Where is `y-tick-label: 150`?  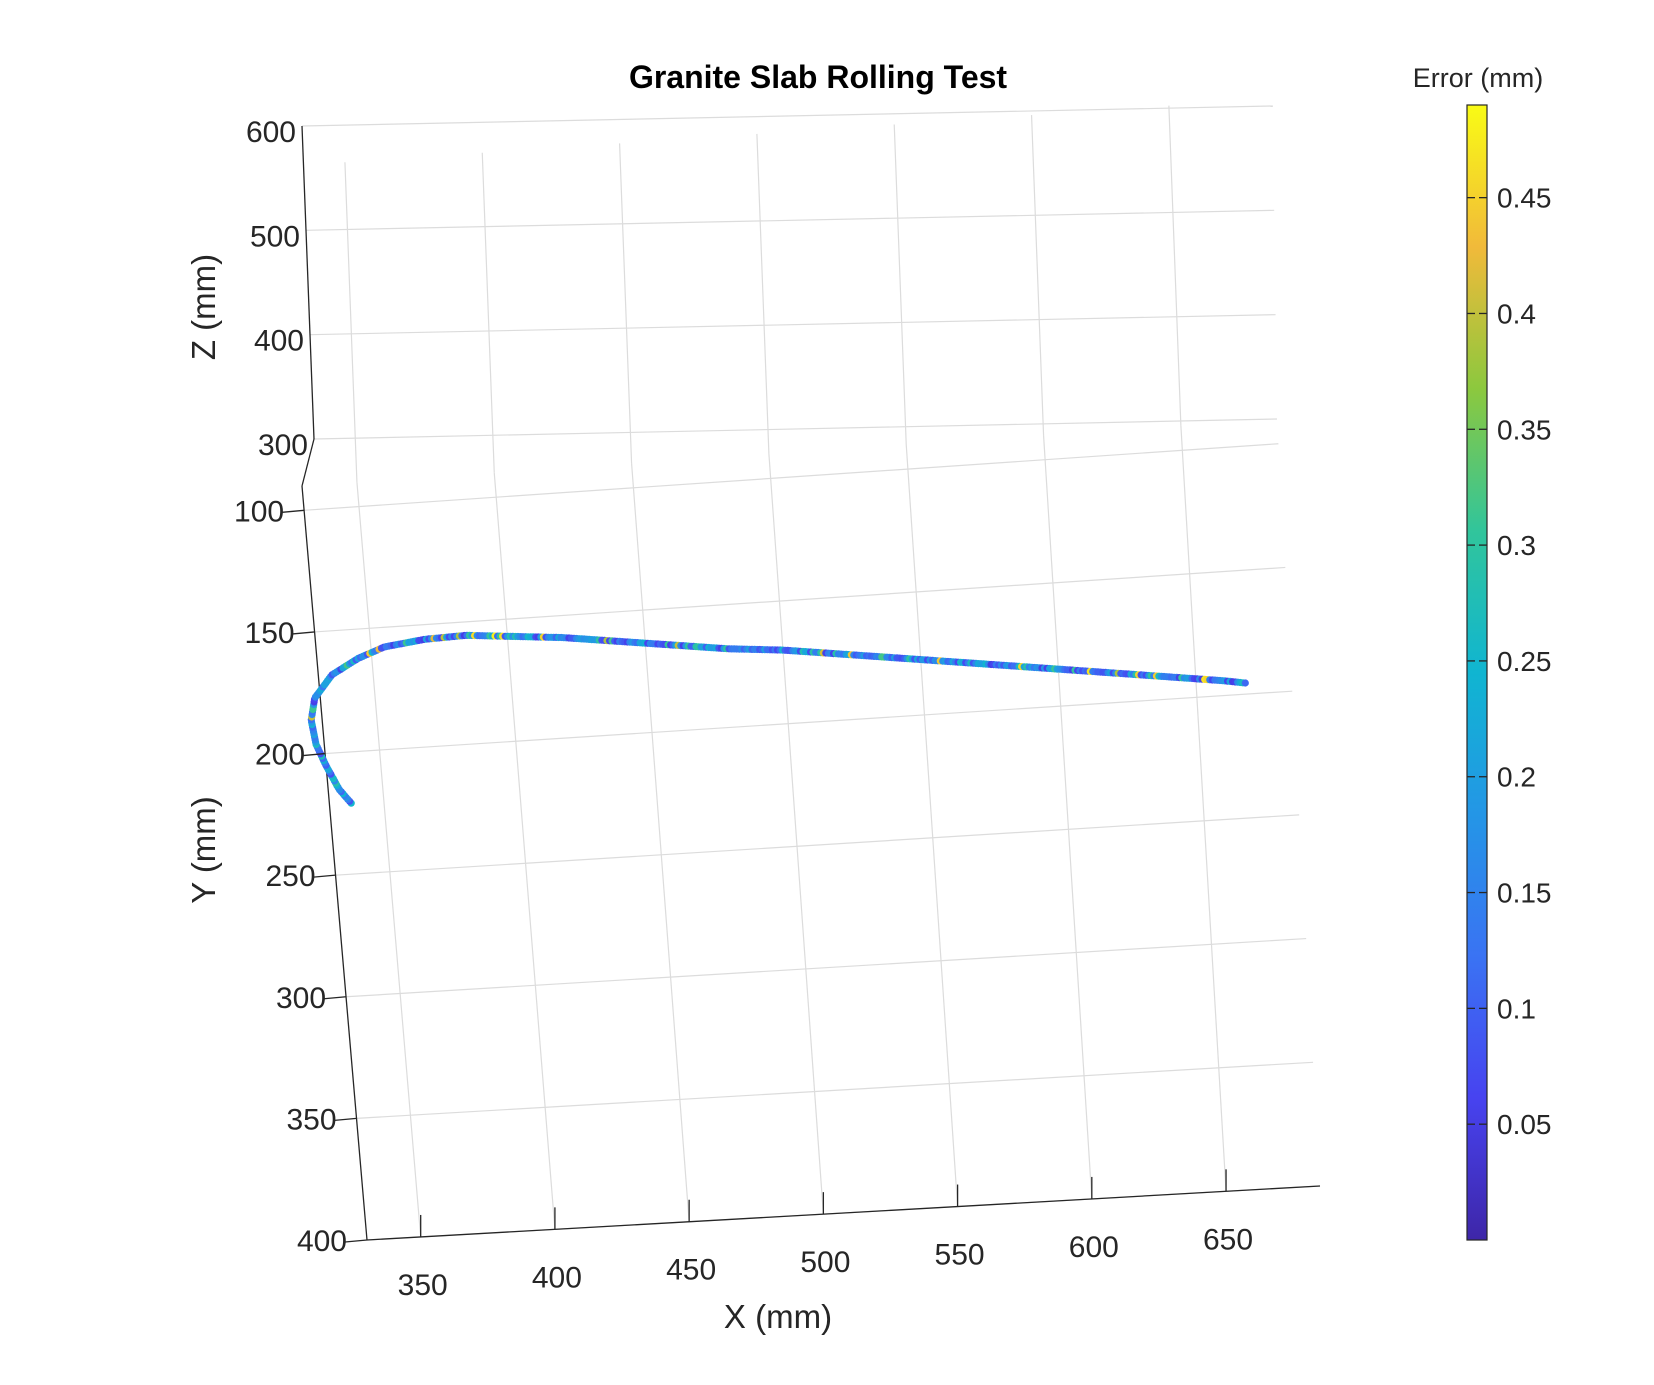
y-tick-label: 150 is located at coordinates (270, 633).